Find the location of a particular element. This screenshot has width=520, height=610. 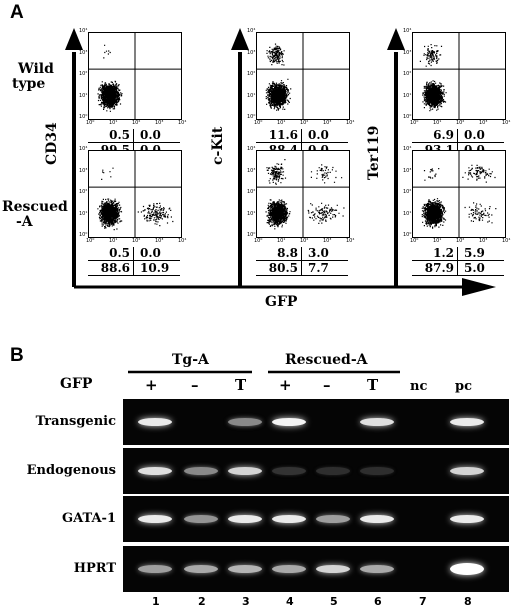

quadrant-stats: 8.8 3.0 80.5 7.7 is located at coordinates (302, 261).